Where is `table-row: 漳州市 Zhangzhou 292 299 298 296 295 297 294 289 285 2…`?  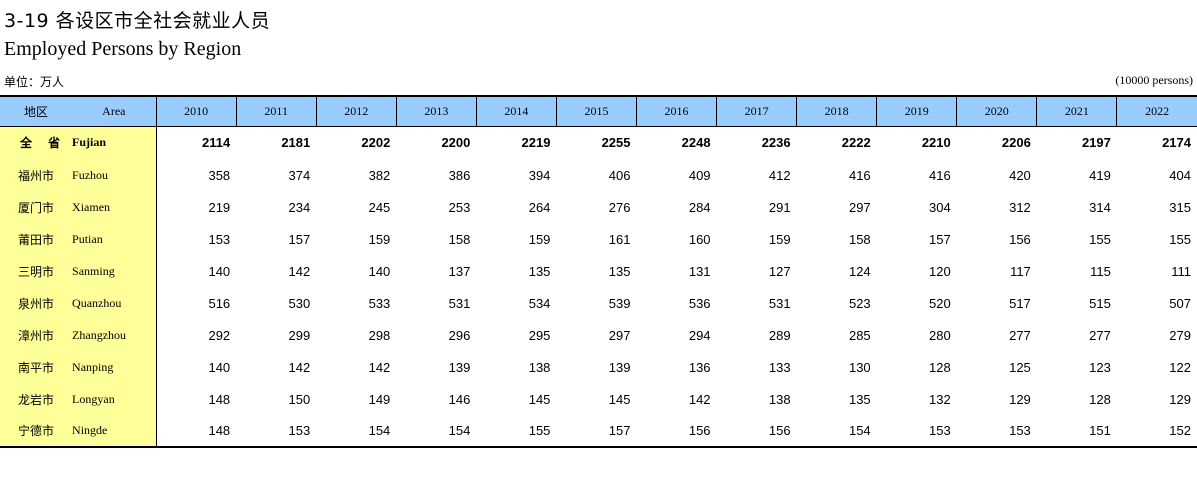
table-row: 漳州市 Zhangzhou 292 299 298 296 295 297 294 289 285 2… is located at coordinates (598, 335).